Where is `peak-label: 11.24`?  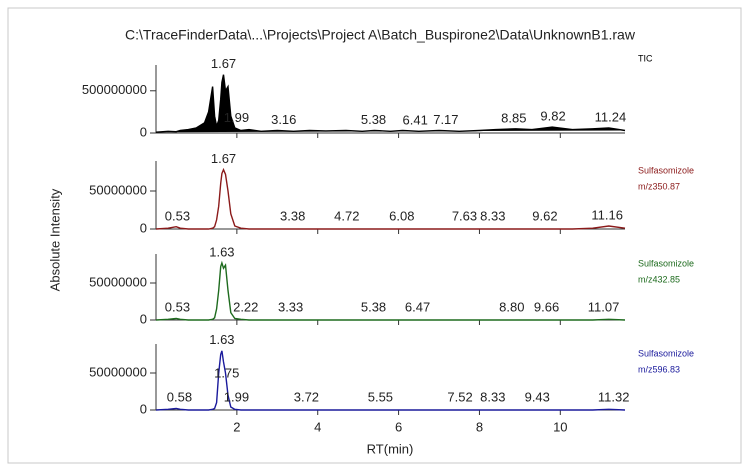
peak-label: 11.24 is located at coordinates (611, 117).